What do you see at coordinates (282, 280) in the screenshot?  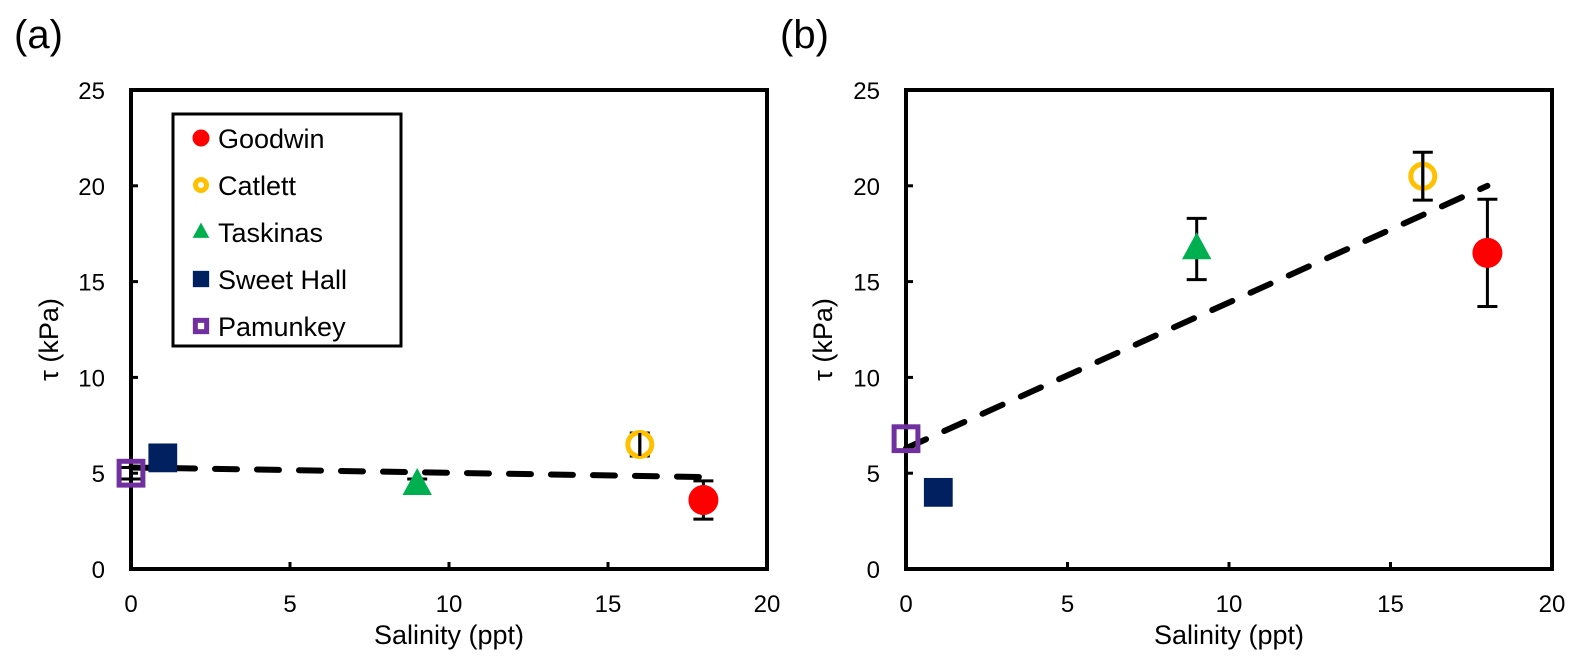 I see `legend-label-sweet-hall: Sweet Hall` at bounding box center [282, 280].